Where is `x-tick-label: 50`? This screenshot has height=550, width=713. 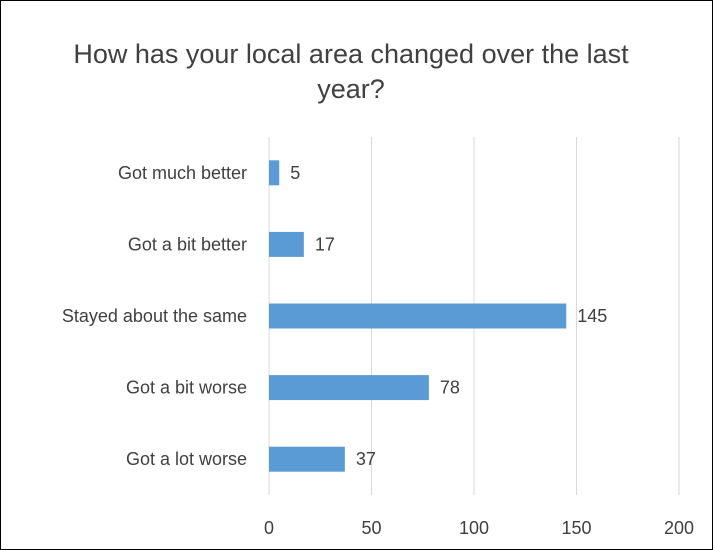
x-tick-label: 50 is located at coordinates (371, 528).